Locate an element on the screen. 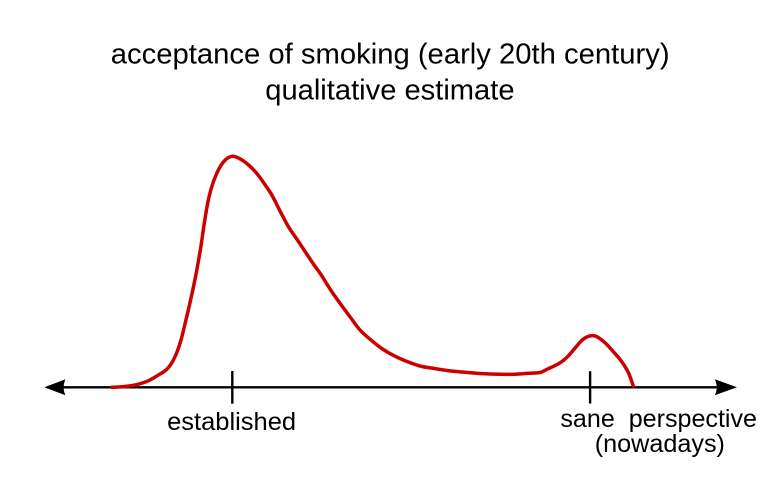 This screenshot has height=488, width=780. svg-text: (nowadays) is located at coordinates (660, 444).